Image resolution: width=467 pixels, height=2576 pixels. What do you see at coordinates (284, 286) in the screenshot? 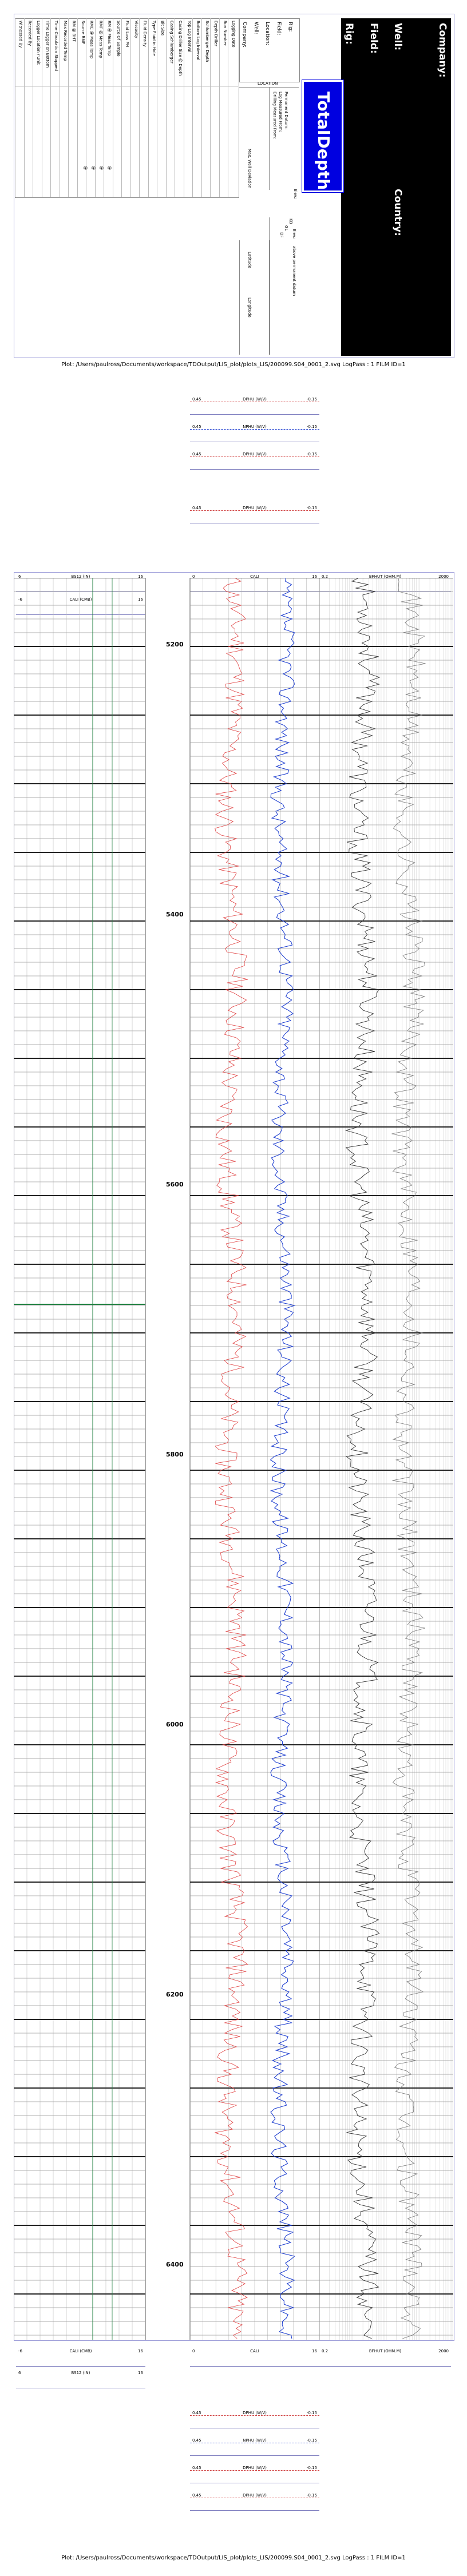
I see `elev-box` at bounding box center [284, 286].